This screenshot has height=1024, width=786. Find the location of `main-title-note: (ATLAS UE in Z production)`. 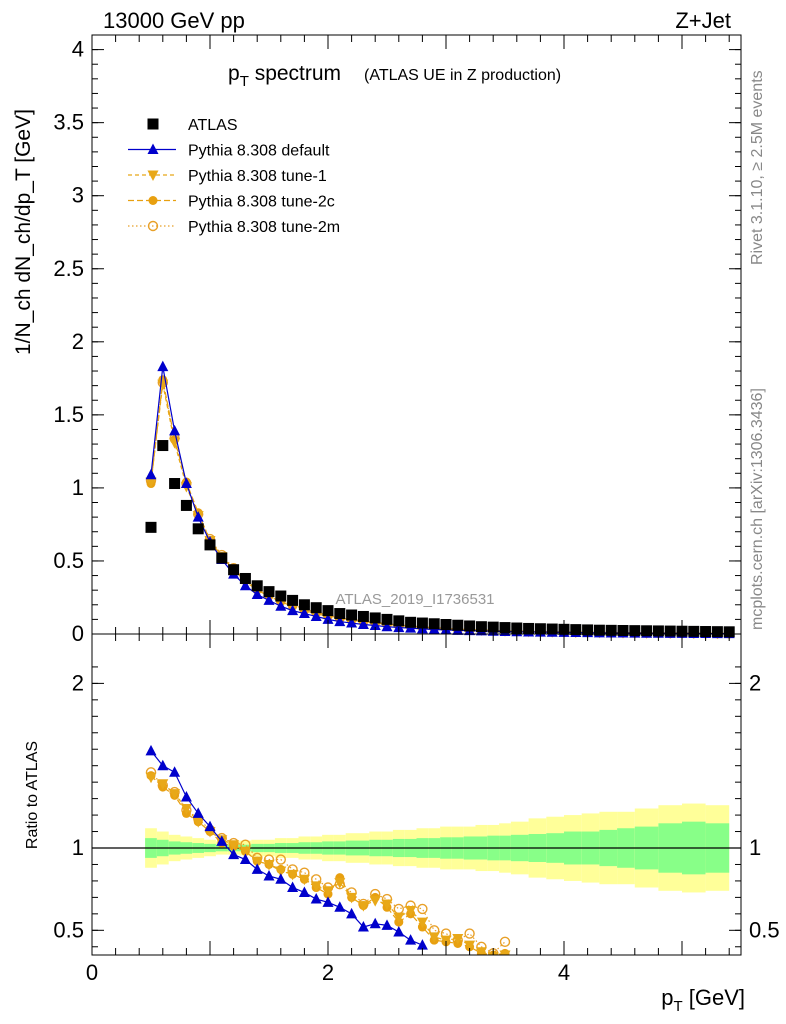

main-title-note: (ATLAS UE in Z production) is located at coordinates (462, 75).